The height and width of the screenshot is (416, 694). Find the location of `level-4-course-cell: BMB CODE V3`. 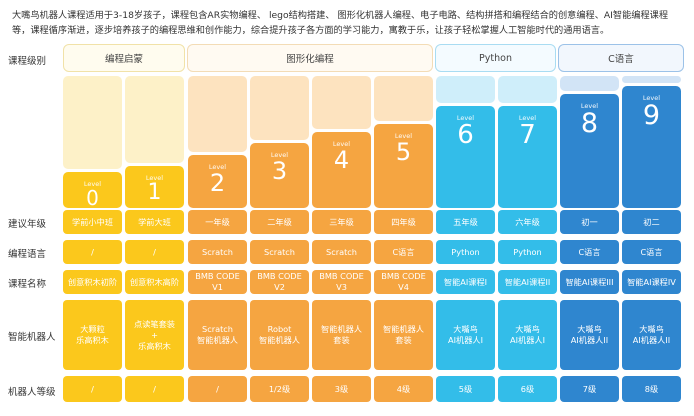

level-4-course-cell: BMB CODE V3 is located at coordinates (341, 282).